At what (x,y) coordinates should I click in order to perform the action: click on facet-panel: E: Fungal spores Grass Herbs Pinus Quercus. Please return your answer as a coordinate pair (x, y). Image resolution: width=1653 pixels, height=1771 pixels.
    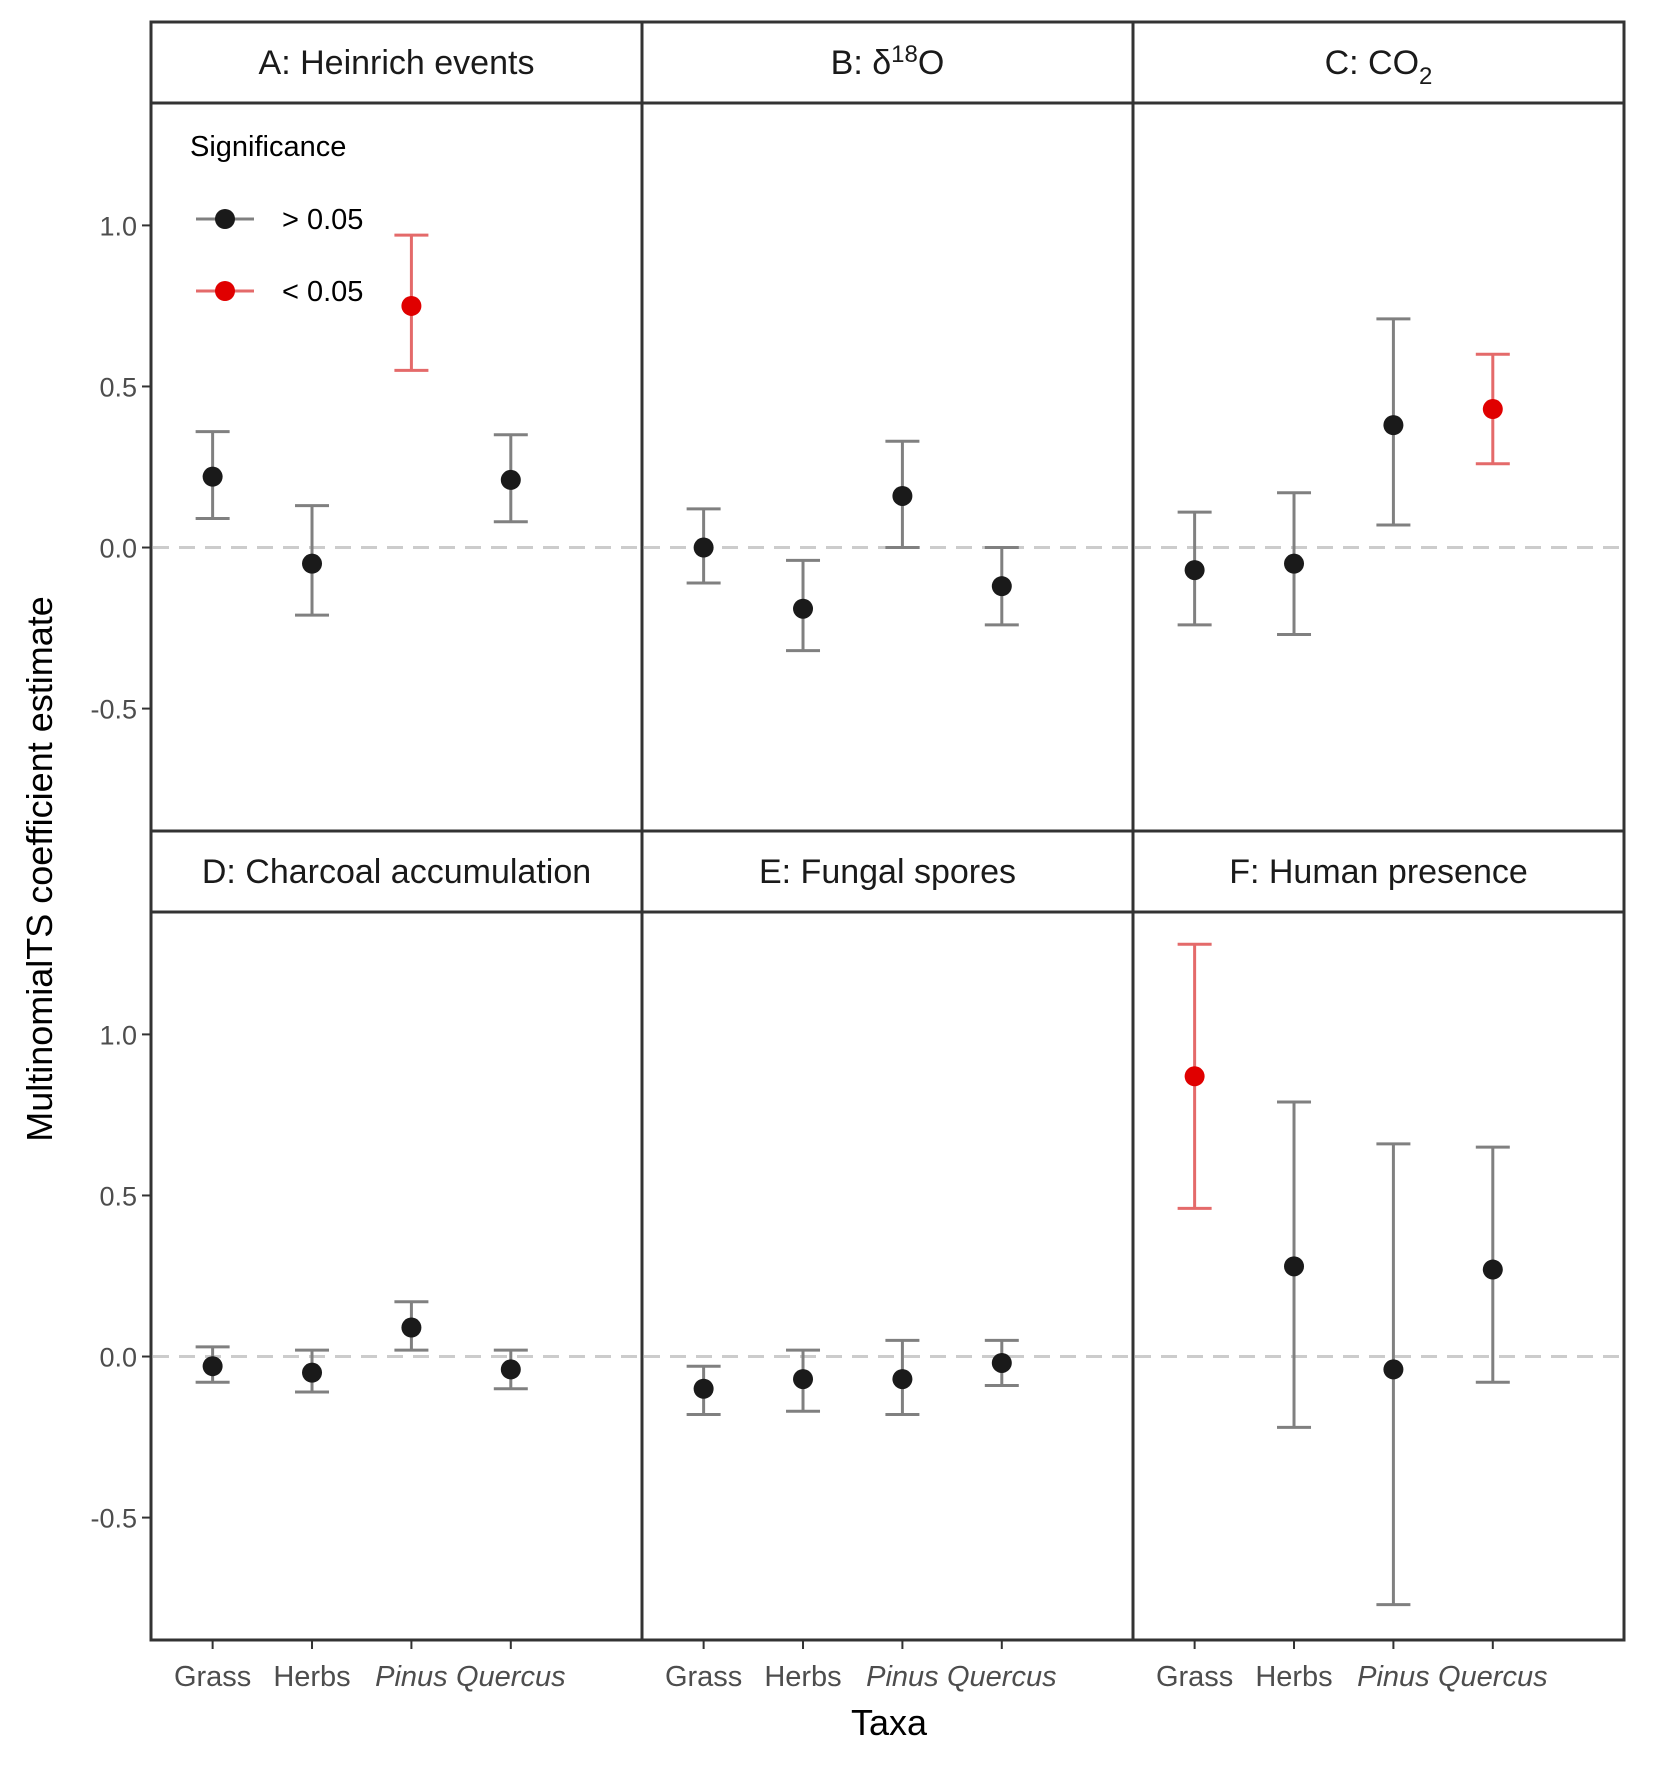
    Looking at the image, I should click on (887, 1261).